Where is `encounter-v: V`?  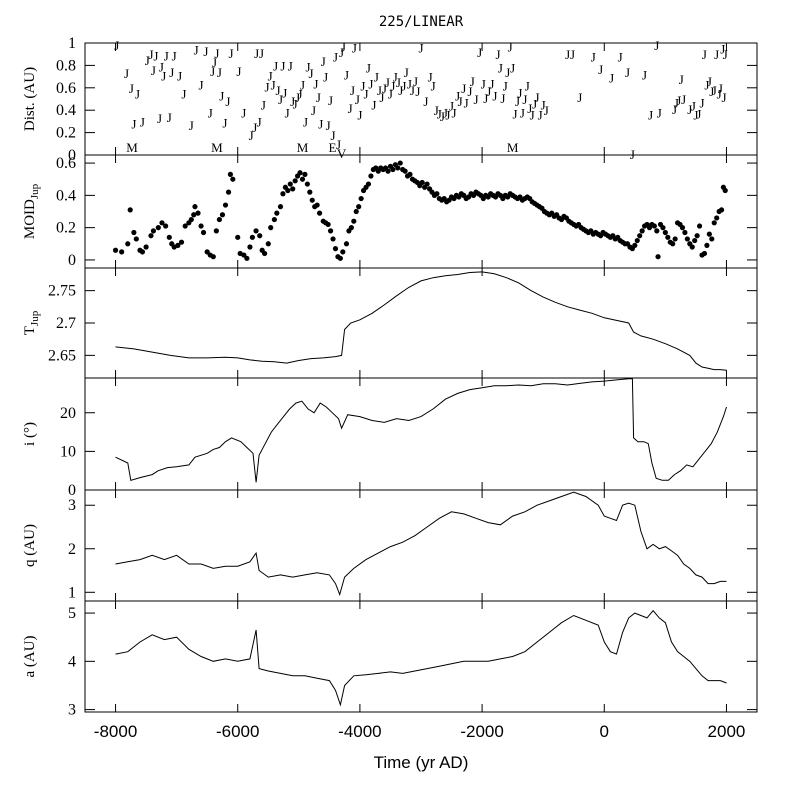
encounter-v: V is located at coordinates (342, 153).